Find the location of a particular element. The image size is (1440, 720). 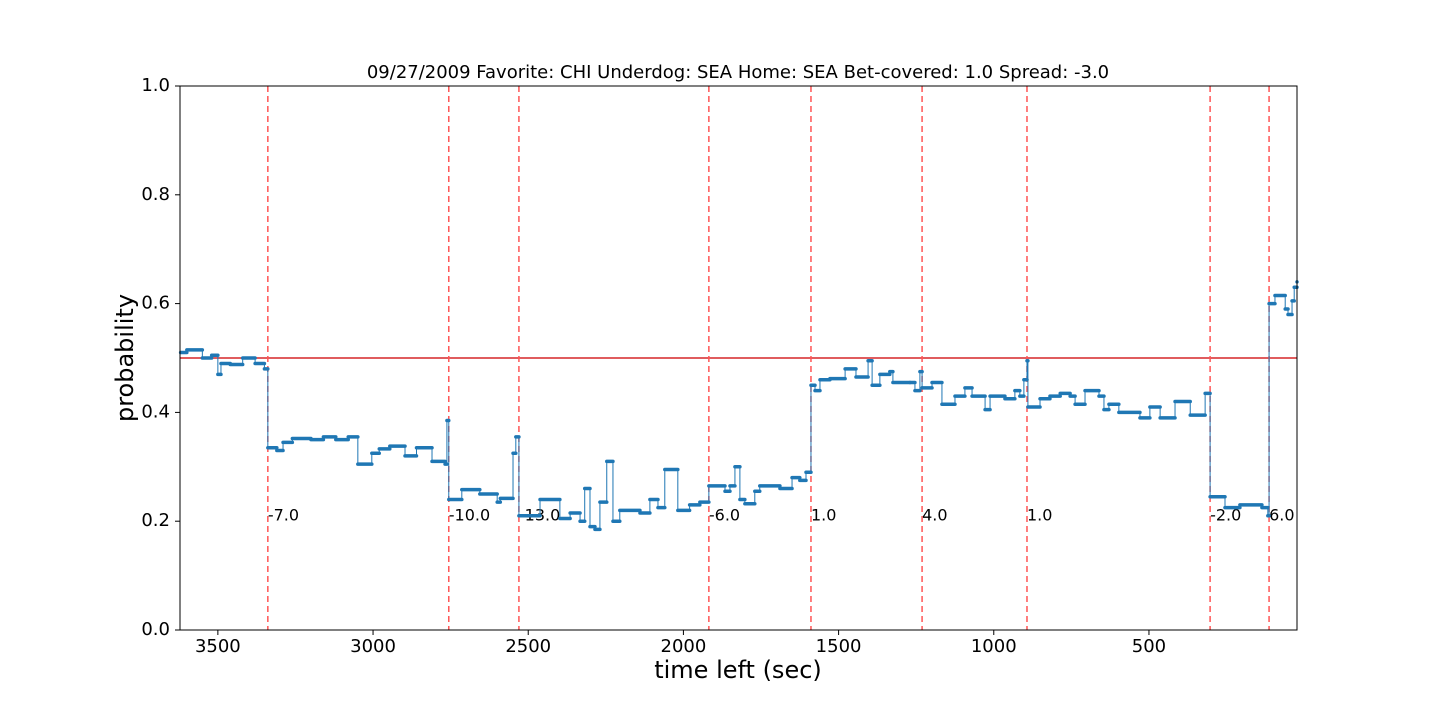

score-change-label: 6.0 is located at coordinates (1281, 514).